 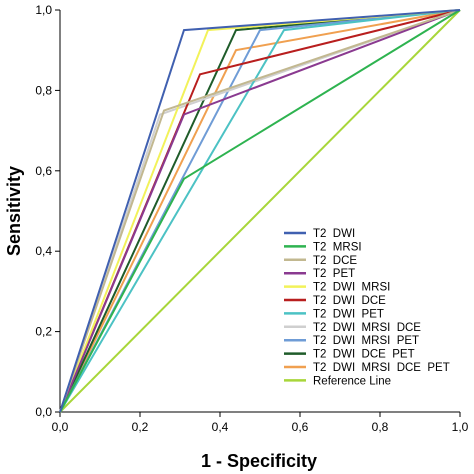 What do you see at coordinates (43, 90) in the screenshot?
I see `y-tick-label: 0,8` at bounding box center [43, 90].